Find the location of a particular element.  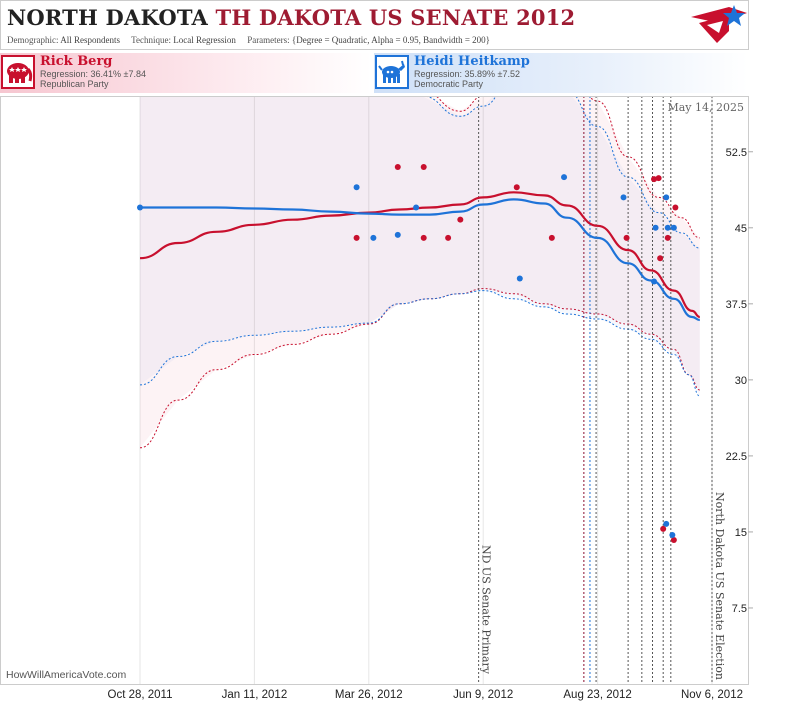

x-tick-label: Jan 11, 2012 is located at coordinates (255, 695).